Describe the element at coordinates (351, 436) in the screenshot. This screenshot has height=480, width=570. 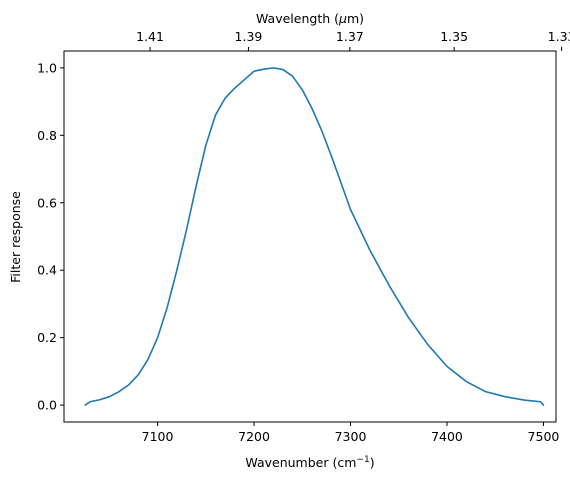
I see `x-tick-label: 7300` at that location.